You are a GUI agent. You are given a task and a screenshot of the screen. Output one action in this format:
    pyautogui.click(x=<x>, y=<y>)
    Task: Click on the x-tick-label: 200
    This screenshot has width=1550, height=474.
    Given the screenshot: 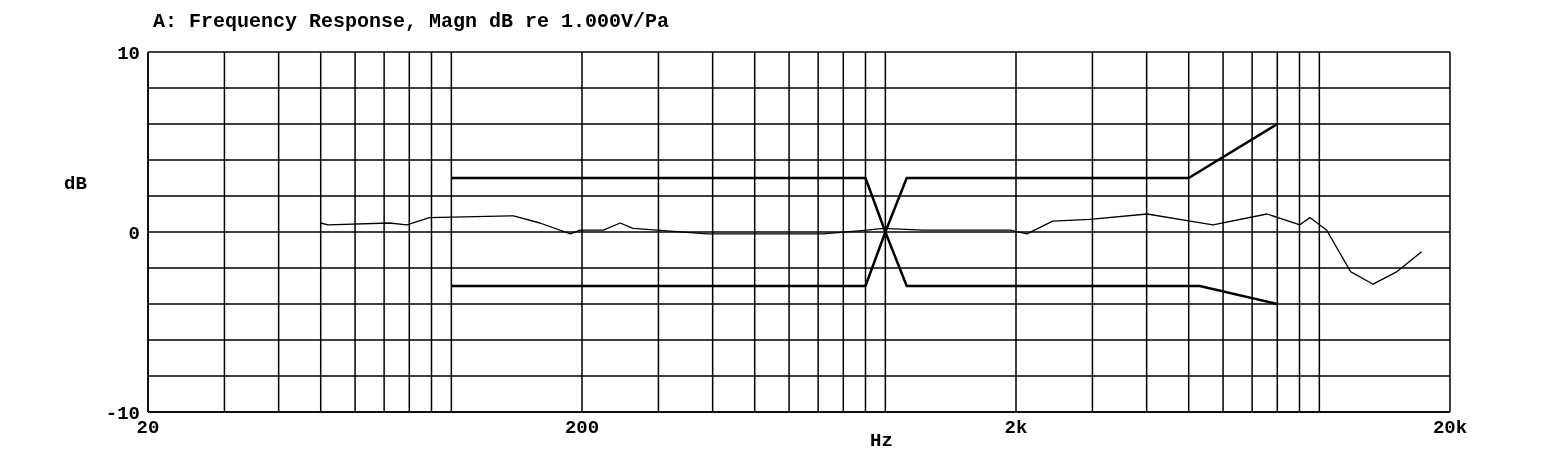 What is the action you would take?
    pyautogui.click(x=582, y=428)
    